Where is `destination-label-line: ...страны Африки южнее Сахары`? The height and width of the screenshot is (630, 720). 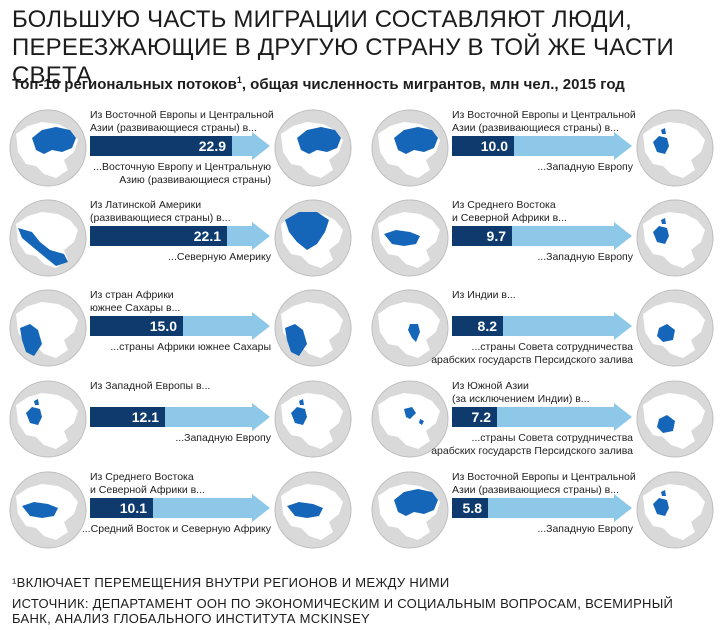 destination-label-line: ...страны Африки южнее Сахары is located at coordinates (190, 347).